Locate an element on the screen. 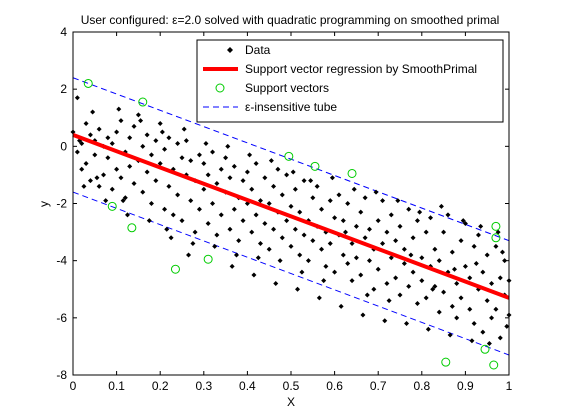 This screenshot has width=561, height=420. legend-label-tube: ε-insensitive tube is located at coordinates (291, 107).